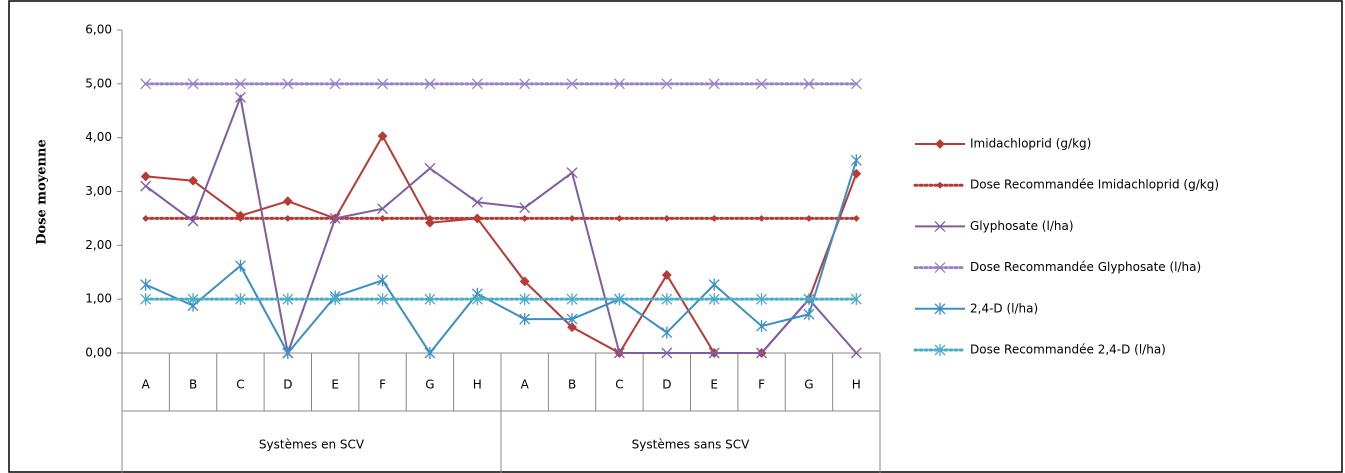  I want to click on group-label: Systèmes en SCV, so click(312, 445).